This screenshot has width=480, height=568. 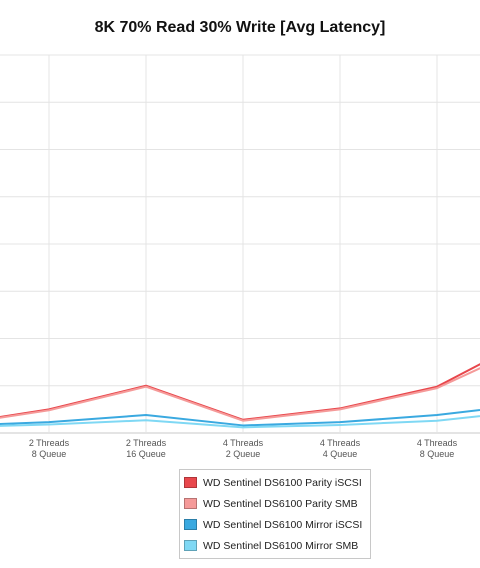 I want to click on legend-label: WD Sentinel DS6100 Parity iSCSI, so click(x=282, y=482).